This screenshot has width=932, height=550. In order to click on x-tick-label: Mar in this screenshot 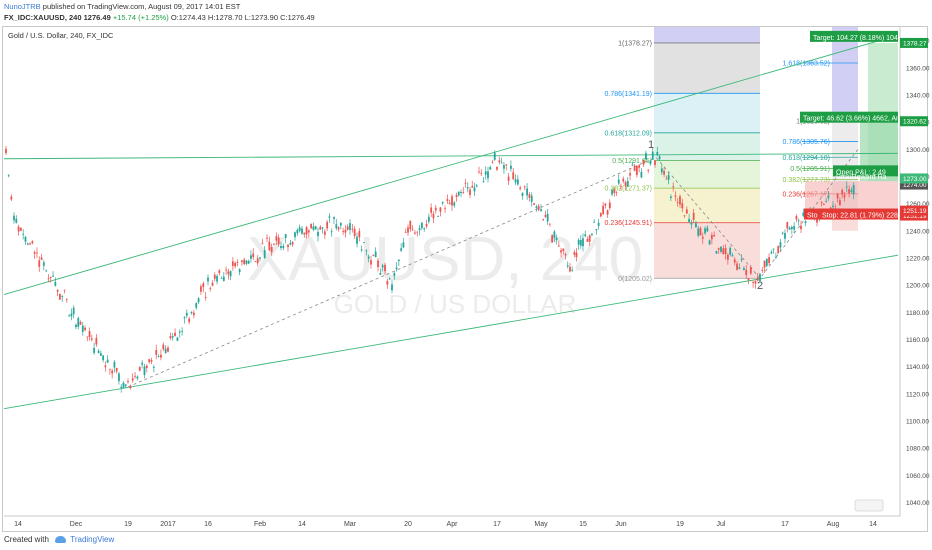, I will do `click(350, 524)`.